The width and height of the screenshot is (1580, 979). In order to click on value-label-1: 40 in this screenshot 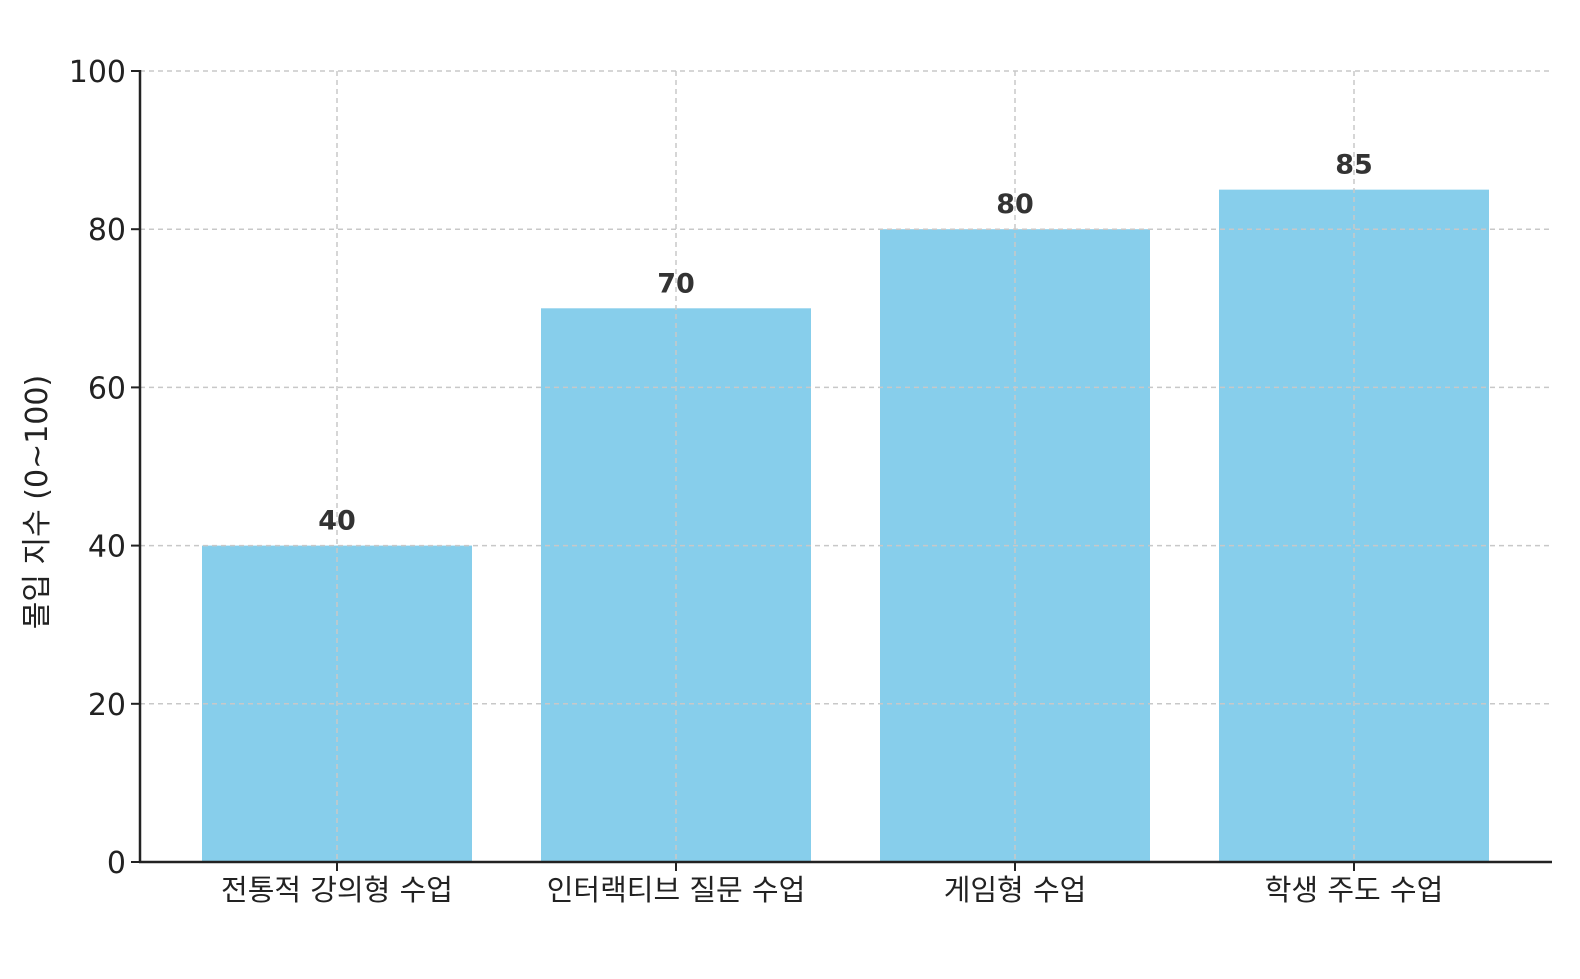, I will do `click(337, 521)`.